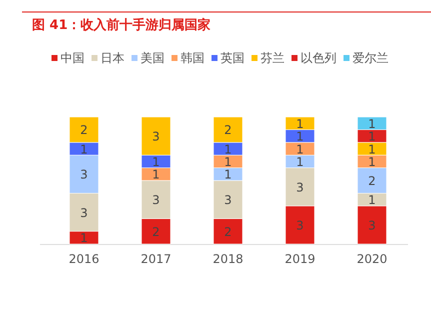 The image size is (431, 327). I want to click on x-tick-label: 2017, so click(156, 259).